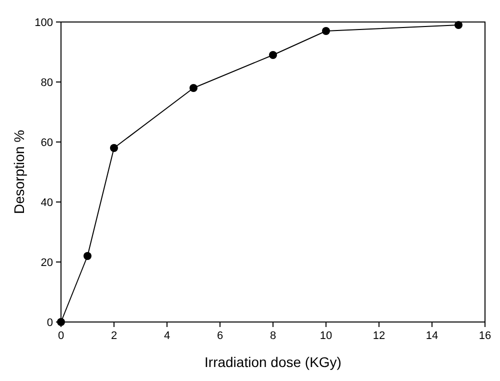 This screenshot has width=500, height=381. I want to click on x-tick-label: 16, so click(485, 336).